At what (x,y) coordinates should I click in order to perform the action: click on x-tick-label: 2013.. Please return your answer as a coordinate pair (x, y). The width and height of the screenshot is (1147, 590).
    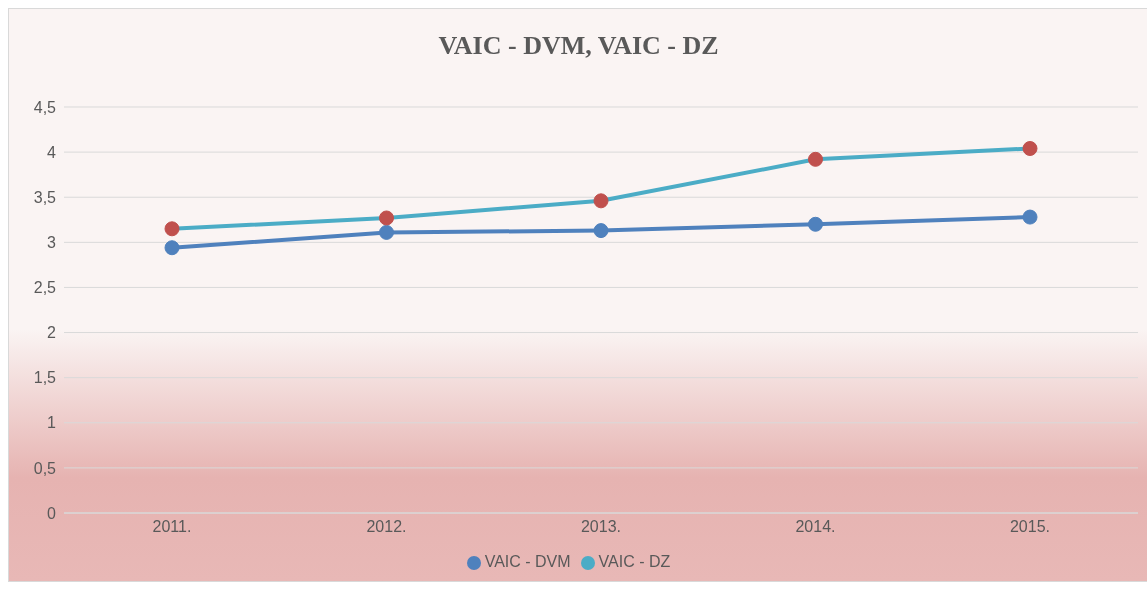
    Looking at the image, I should click on (601, 527).